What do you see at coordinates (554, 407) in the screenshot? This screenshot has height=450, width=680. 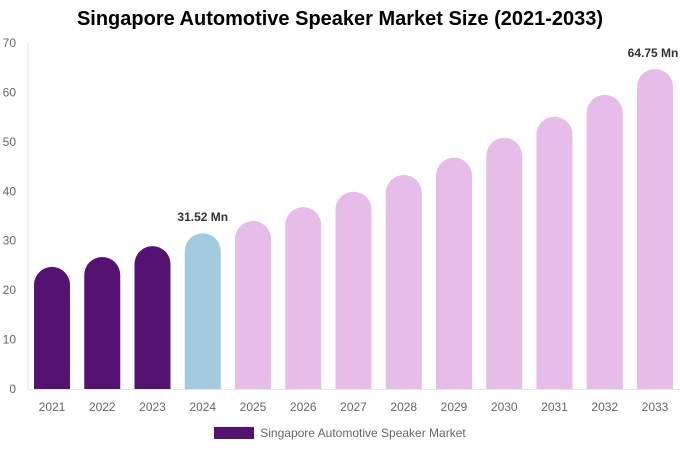 I see `x-tick-label: 2031` at bounding box center [554, 407].